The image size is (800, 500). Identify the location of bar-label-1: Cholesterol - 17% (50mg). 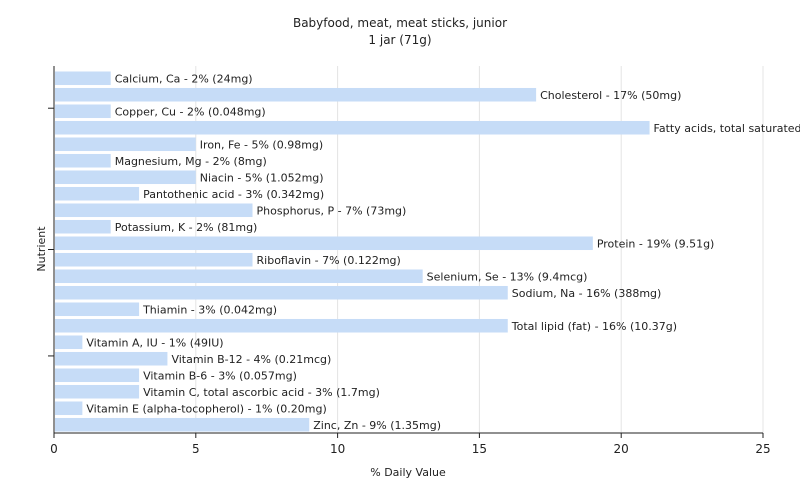
(610, 95).